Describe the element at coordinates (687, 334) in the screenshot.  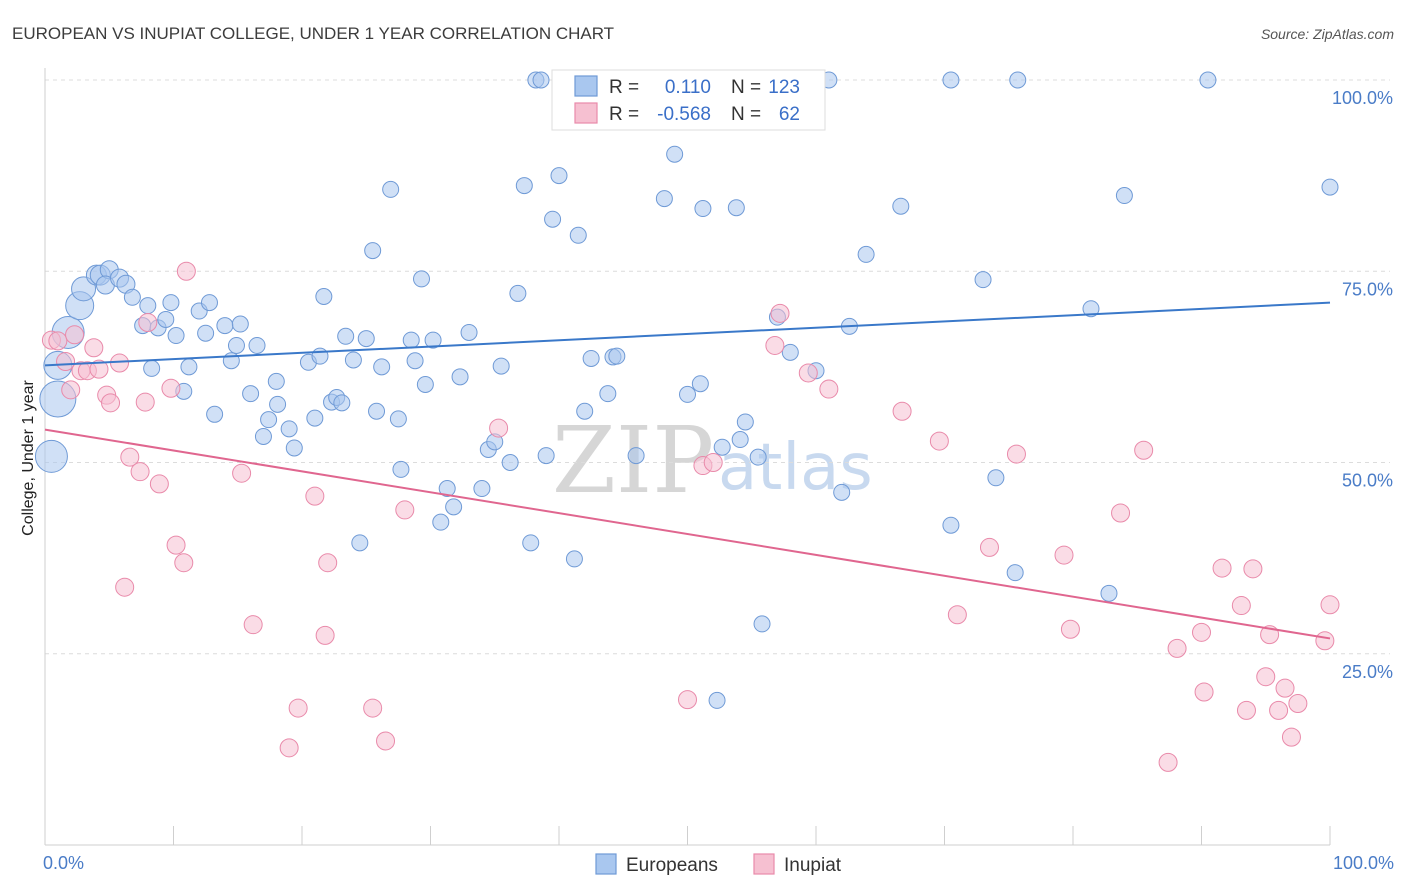
I see `trend-line-europeans` at that location.